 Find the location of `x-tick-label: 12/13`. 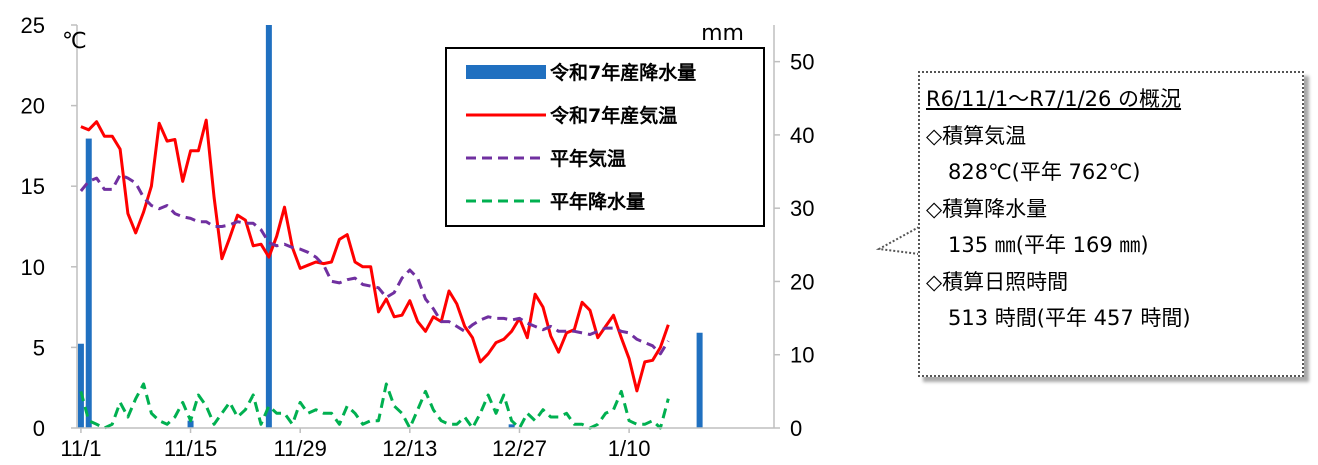

x-tick-label: 12/13 is located at coordinates (409, 448).